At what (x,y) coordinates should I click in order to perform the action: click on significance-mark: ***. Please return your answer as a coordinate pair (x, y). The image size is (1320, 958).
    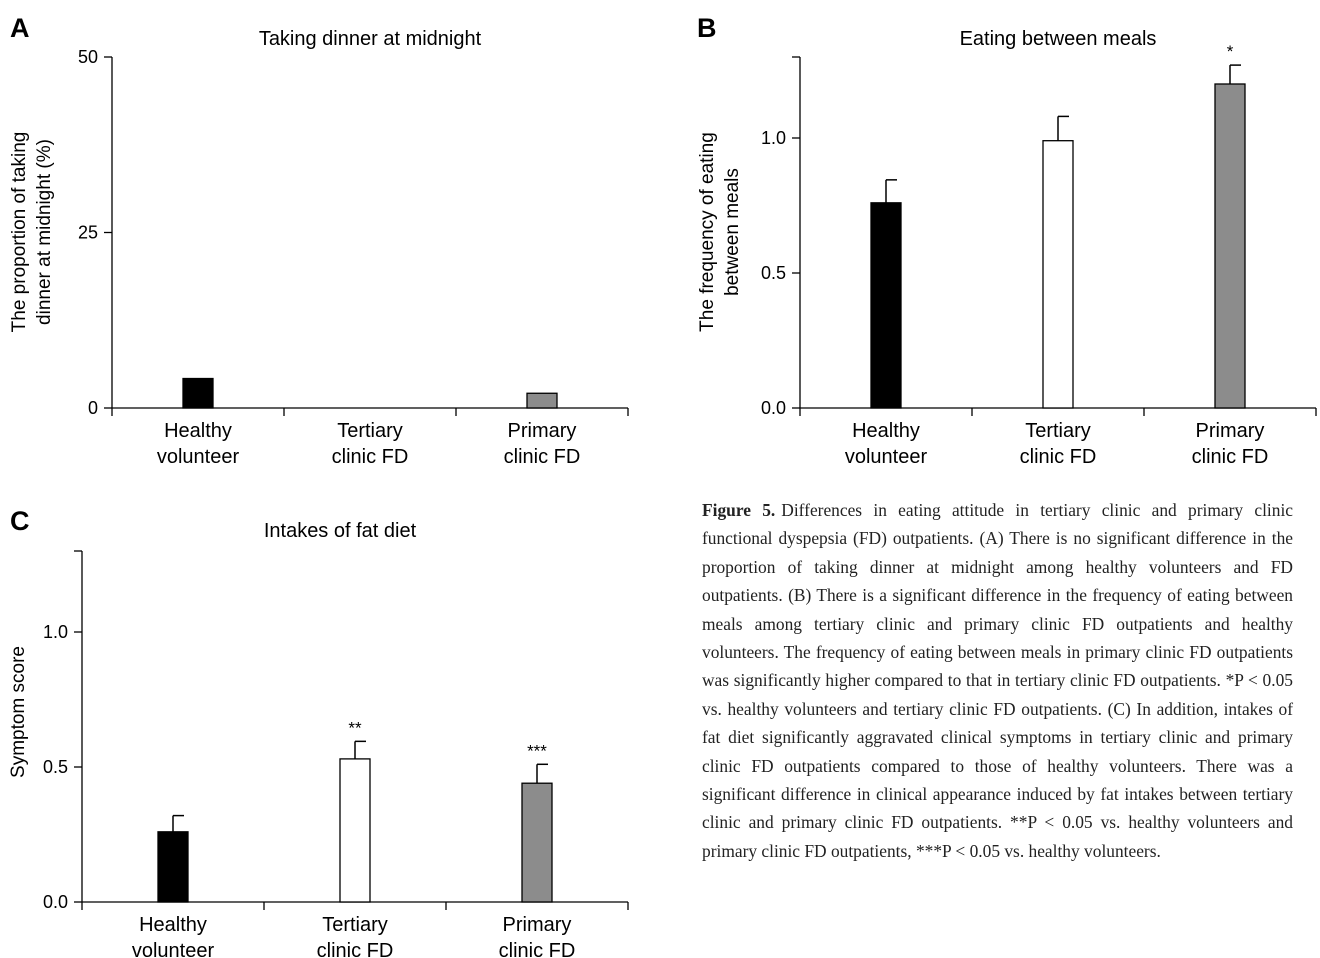
    Looking at the image, I should click on (537, 750).